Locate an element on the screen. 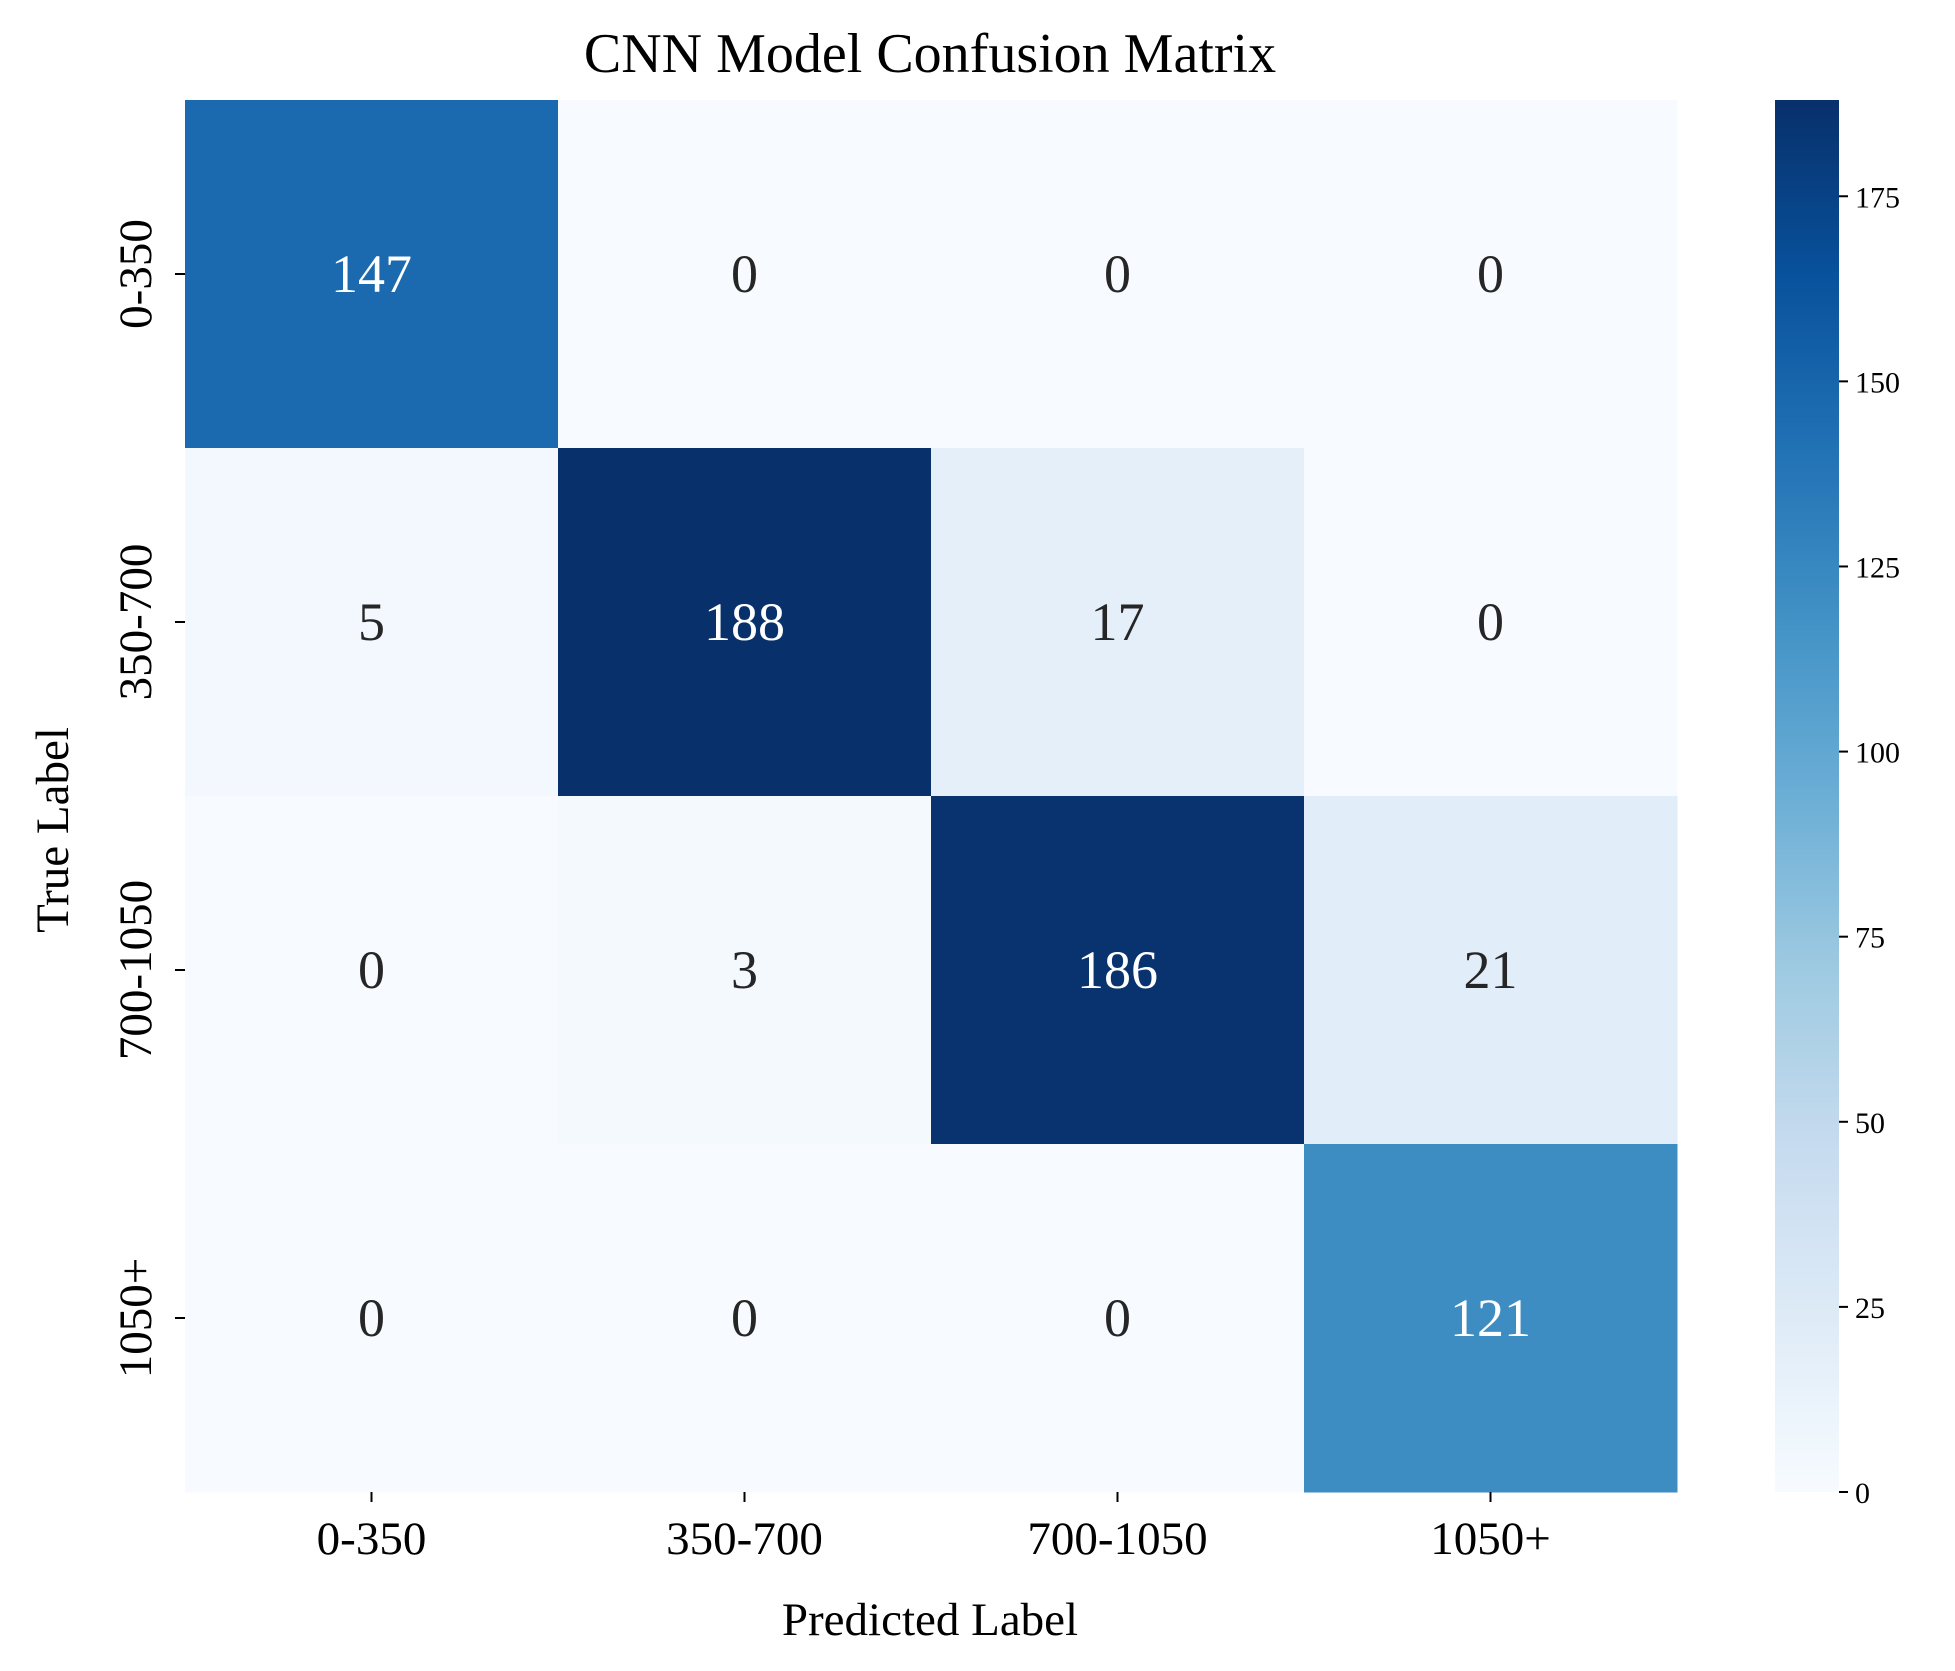 Image resolution: width=1955 pixels, height=1671 pixels. cell-value-label: 21 is located at coordinates (1491, 970).